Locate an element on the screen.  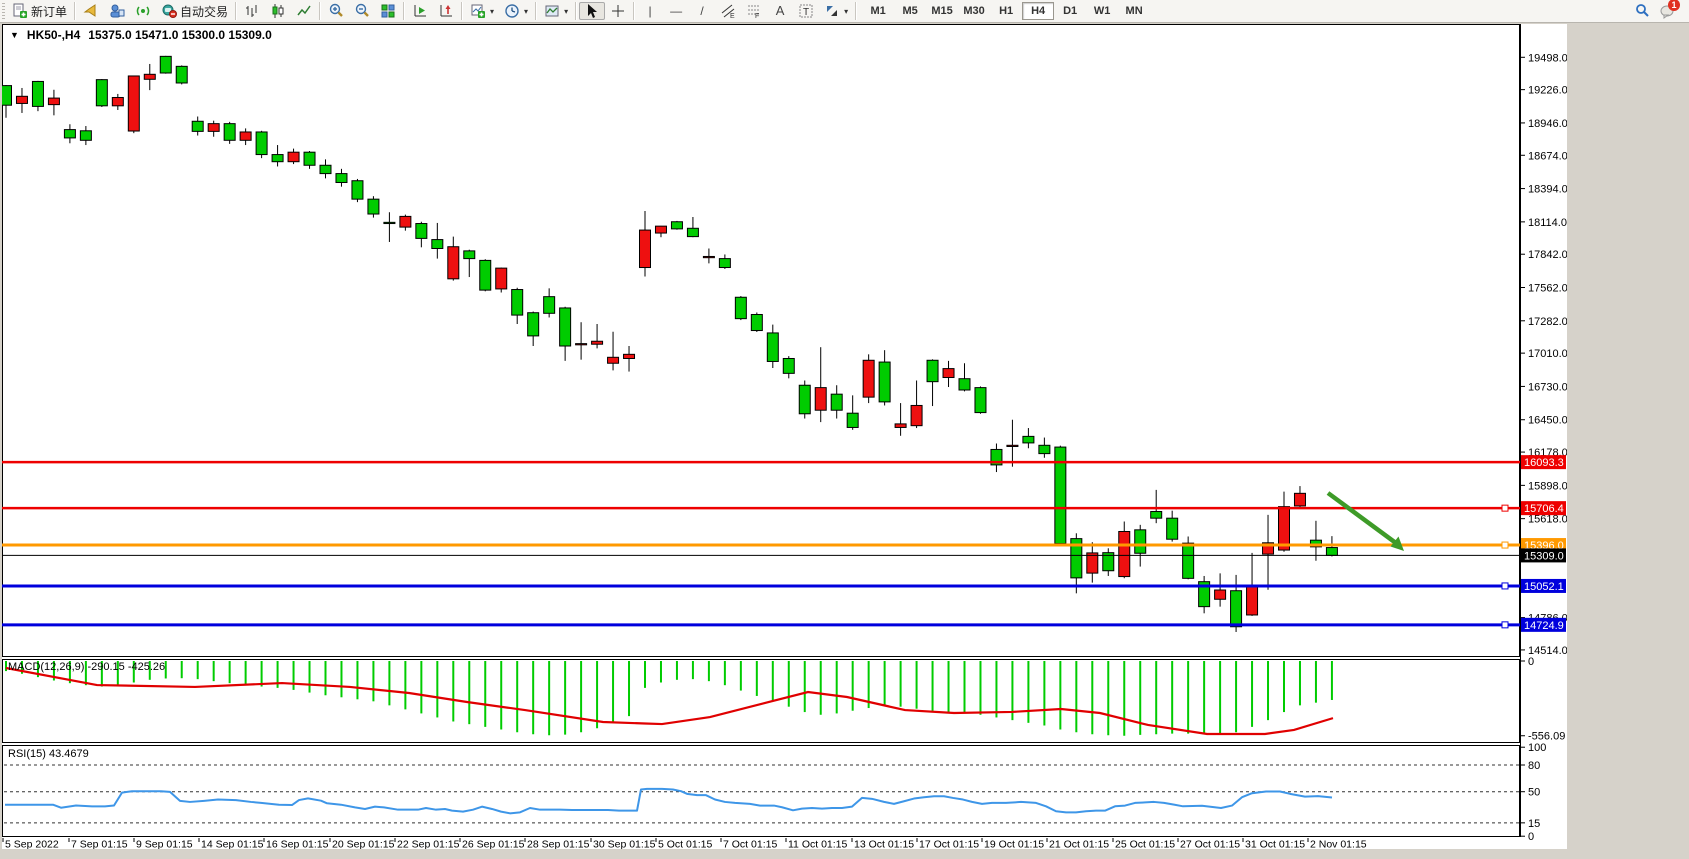
label-tool-button: T is located at coordinates (806, 11).